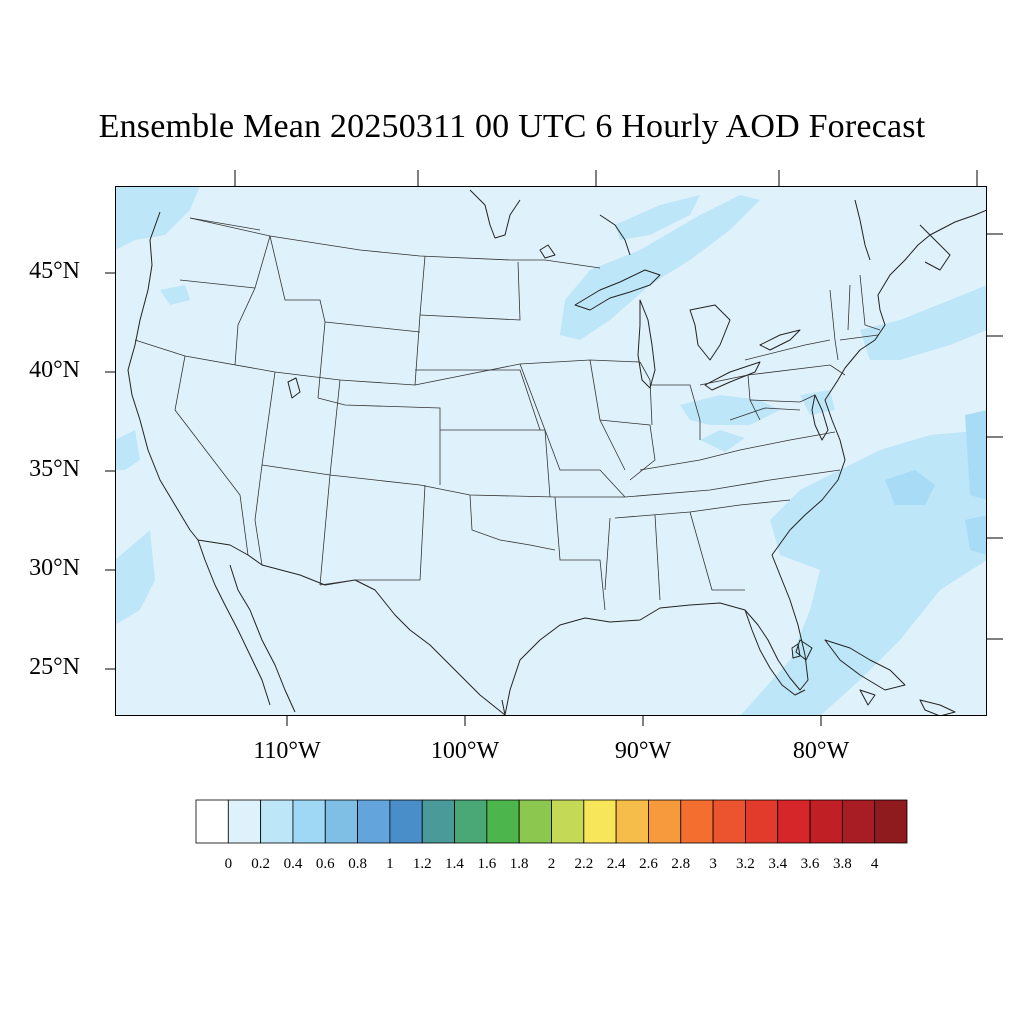 The width and height of the screenshot is (1024, 1024). Describe the element at coordinates (228, 864) in the screenshot. I see `colorbar-tick-label: 0` at that location.